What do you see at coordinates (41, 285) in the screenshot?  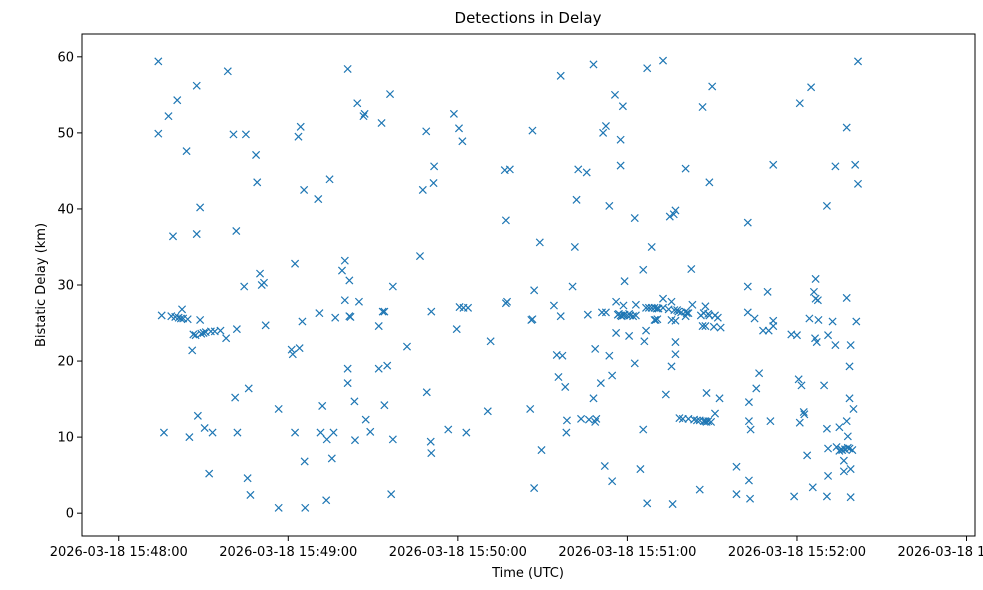 I see `y-axis-label: Bistatic Delay (km)` at bounding box center [41, 285].